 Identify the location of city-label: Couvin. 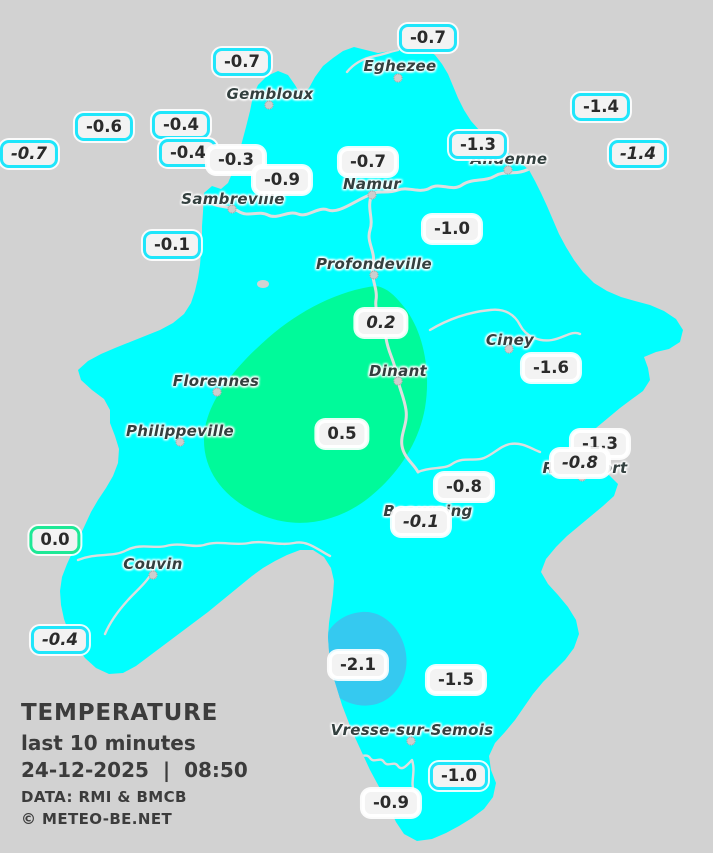
(153, 564).